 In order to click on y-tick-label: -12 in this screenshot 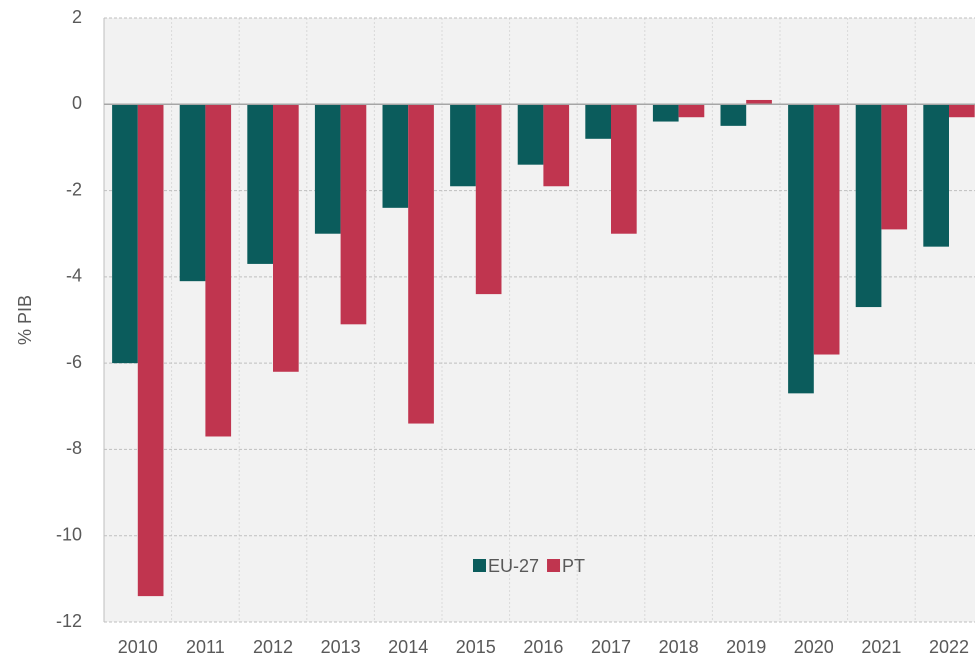, I will do `click(69, 621)`.